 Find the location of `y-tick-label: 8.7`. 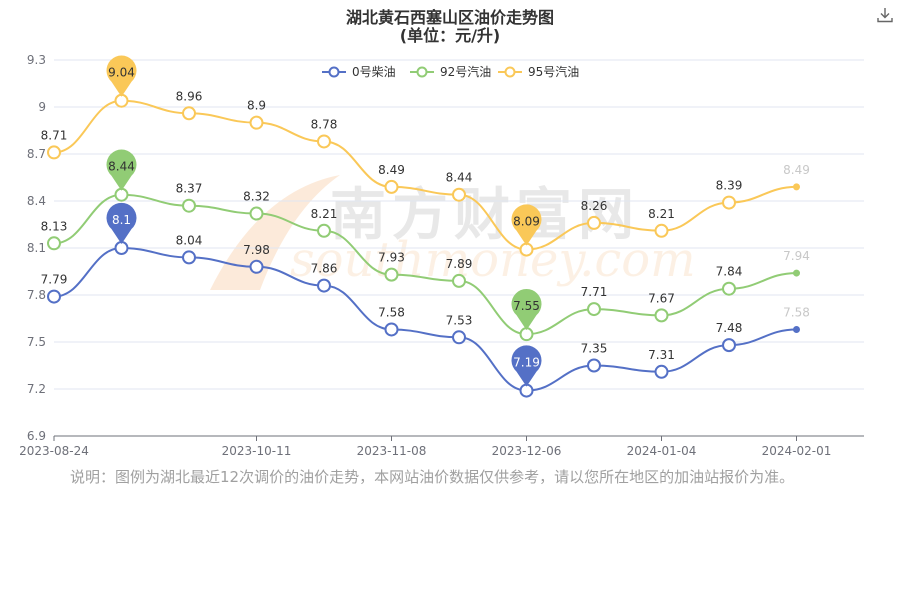

y-tick-label: 8.7 is located at coordinates (36, 154).